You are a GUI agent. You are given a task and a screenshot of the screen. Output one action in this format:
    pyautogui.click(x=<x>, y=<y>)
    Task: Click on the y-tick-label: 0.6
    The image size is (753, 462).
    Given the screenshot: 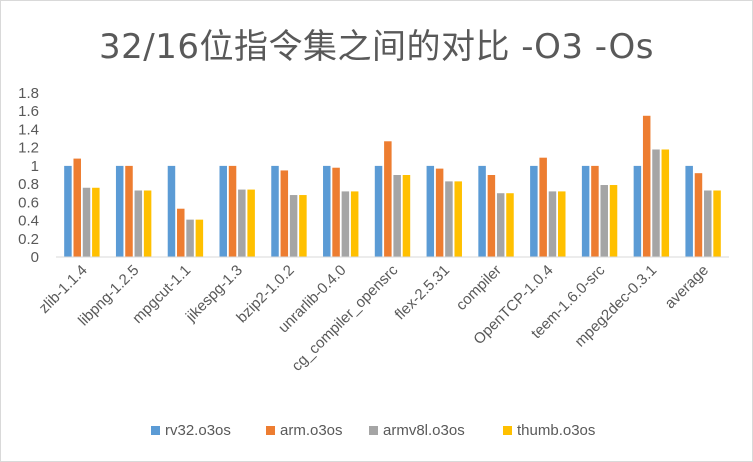 What is the action you would take?
    pyautogui.click(x=28, y=202)
    